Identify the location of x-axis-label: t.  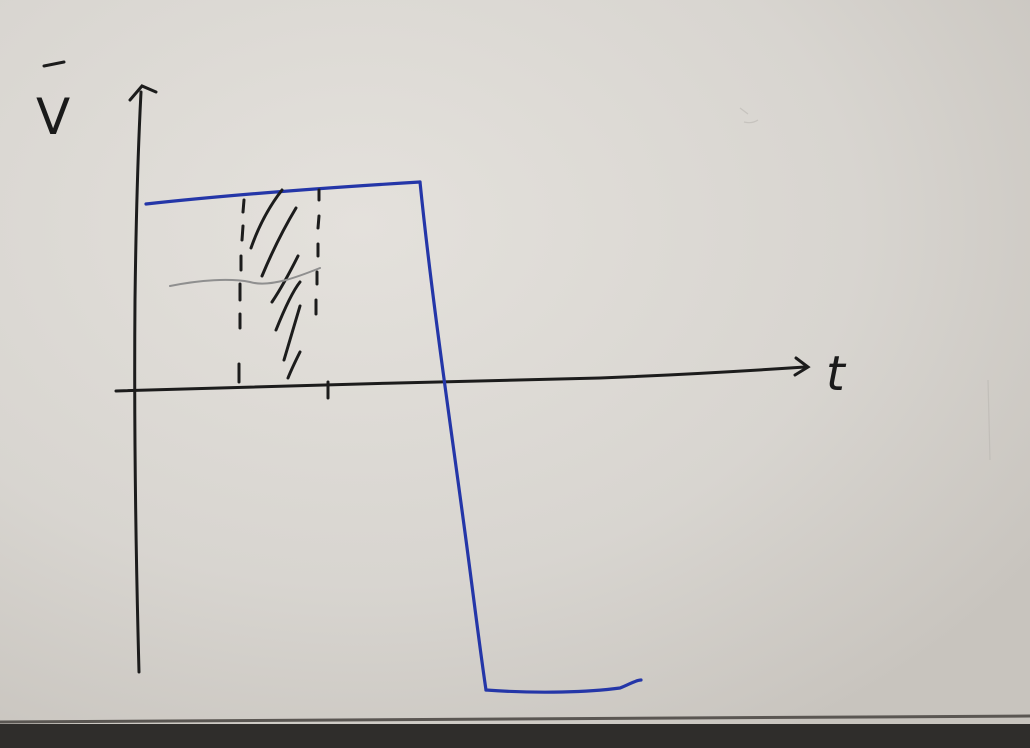
(836, 374).